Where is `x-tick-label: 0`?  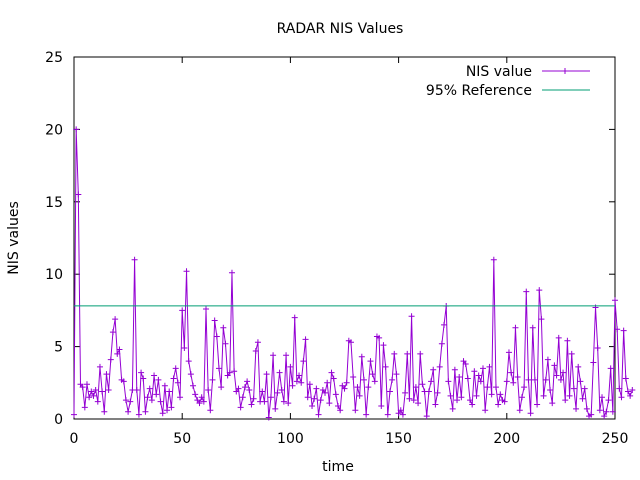
x-tick-label: 0 is located at coordinates (74, 439).